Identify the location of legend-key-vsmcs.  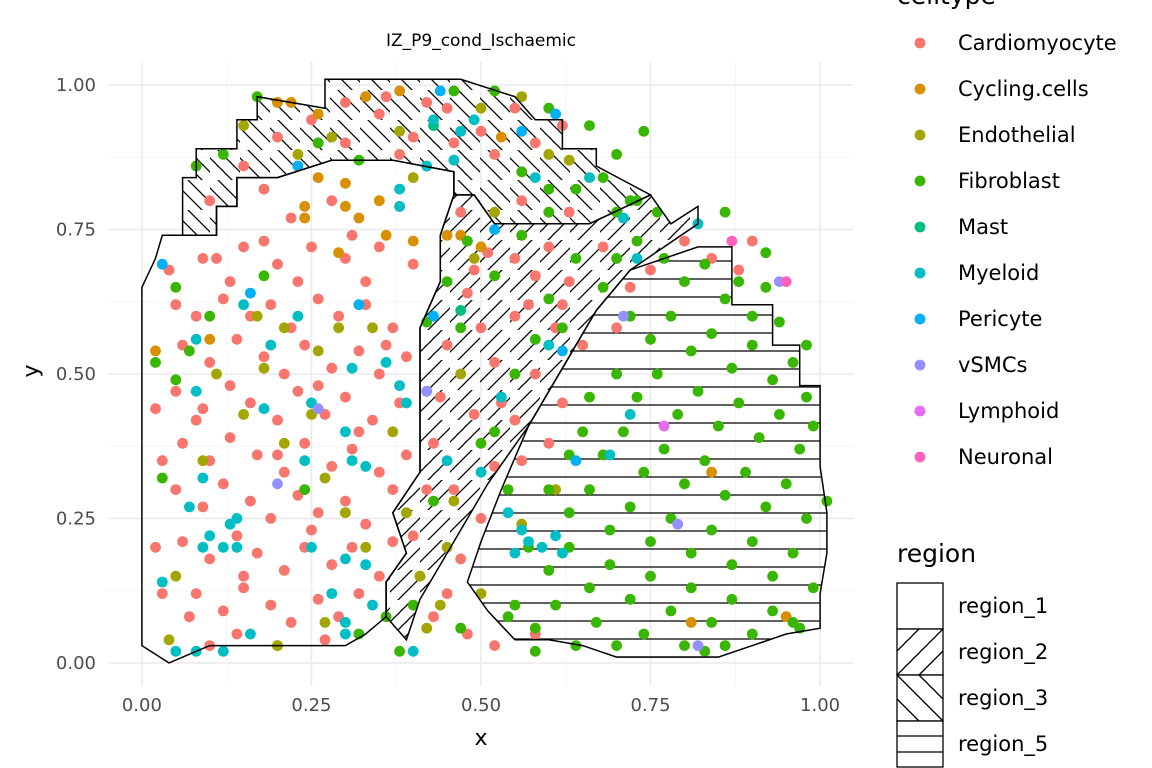
(920, 365).